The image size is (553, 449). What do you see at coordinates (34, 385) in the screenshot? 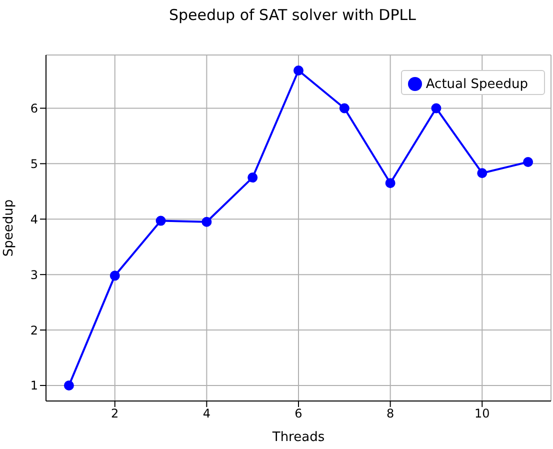
I see `y-tick-label: 1` at bounding box center [34, 385].